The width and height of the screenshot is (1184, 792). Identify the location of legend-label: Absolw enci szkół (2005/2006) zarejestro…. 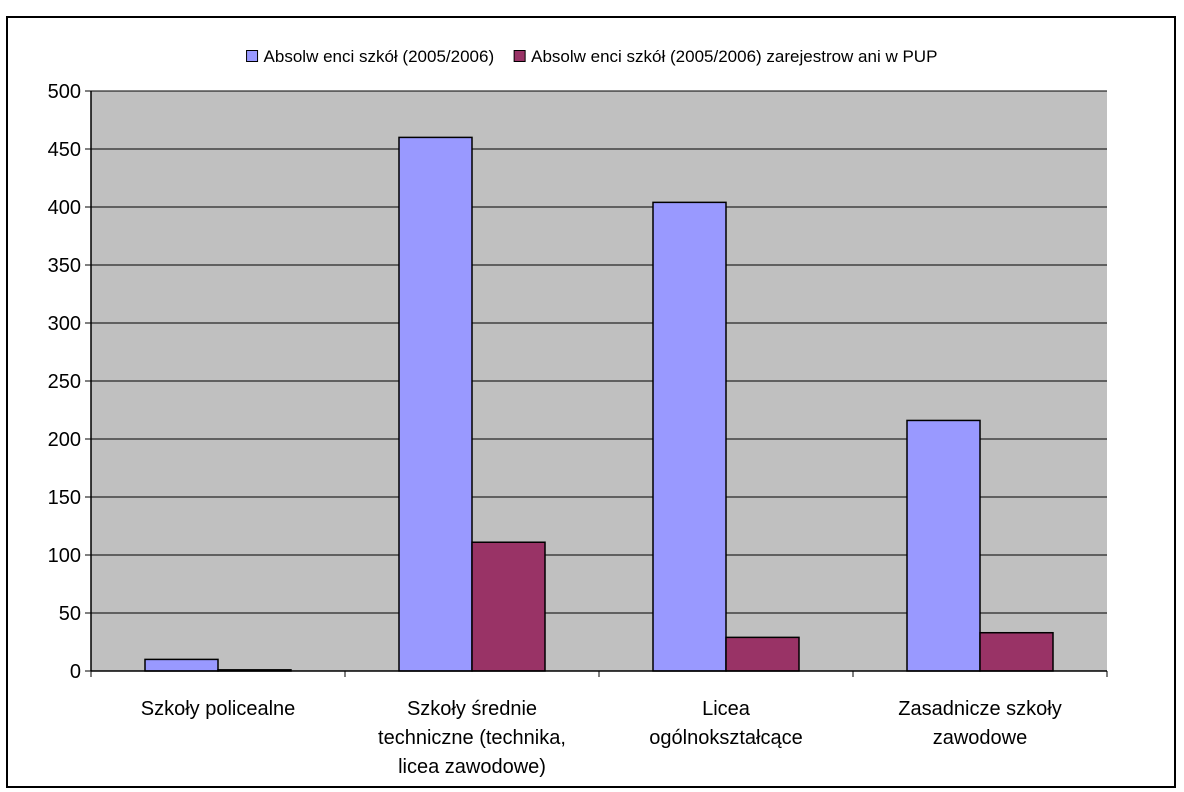
(734, 56).